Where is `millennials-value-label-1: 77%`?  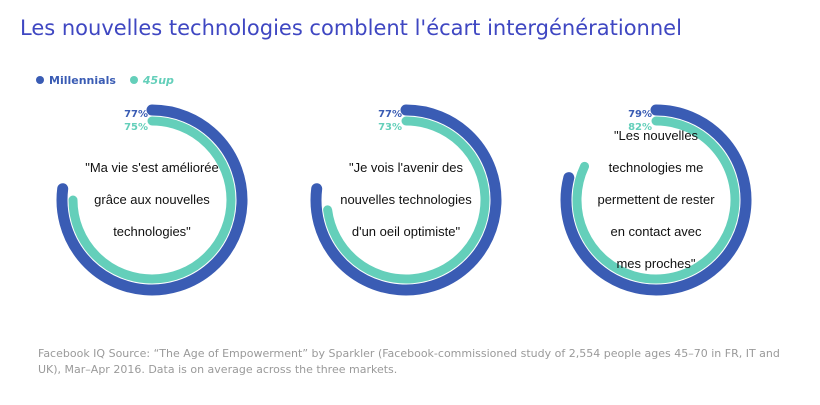 millennials-value-label-1: 77% is located at coordinates (136, 114).